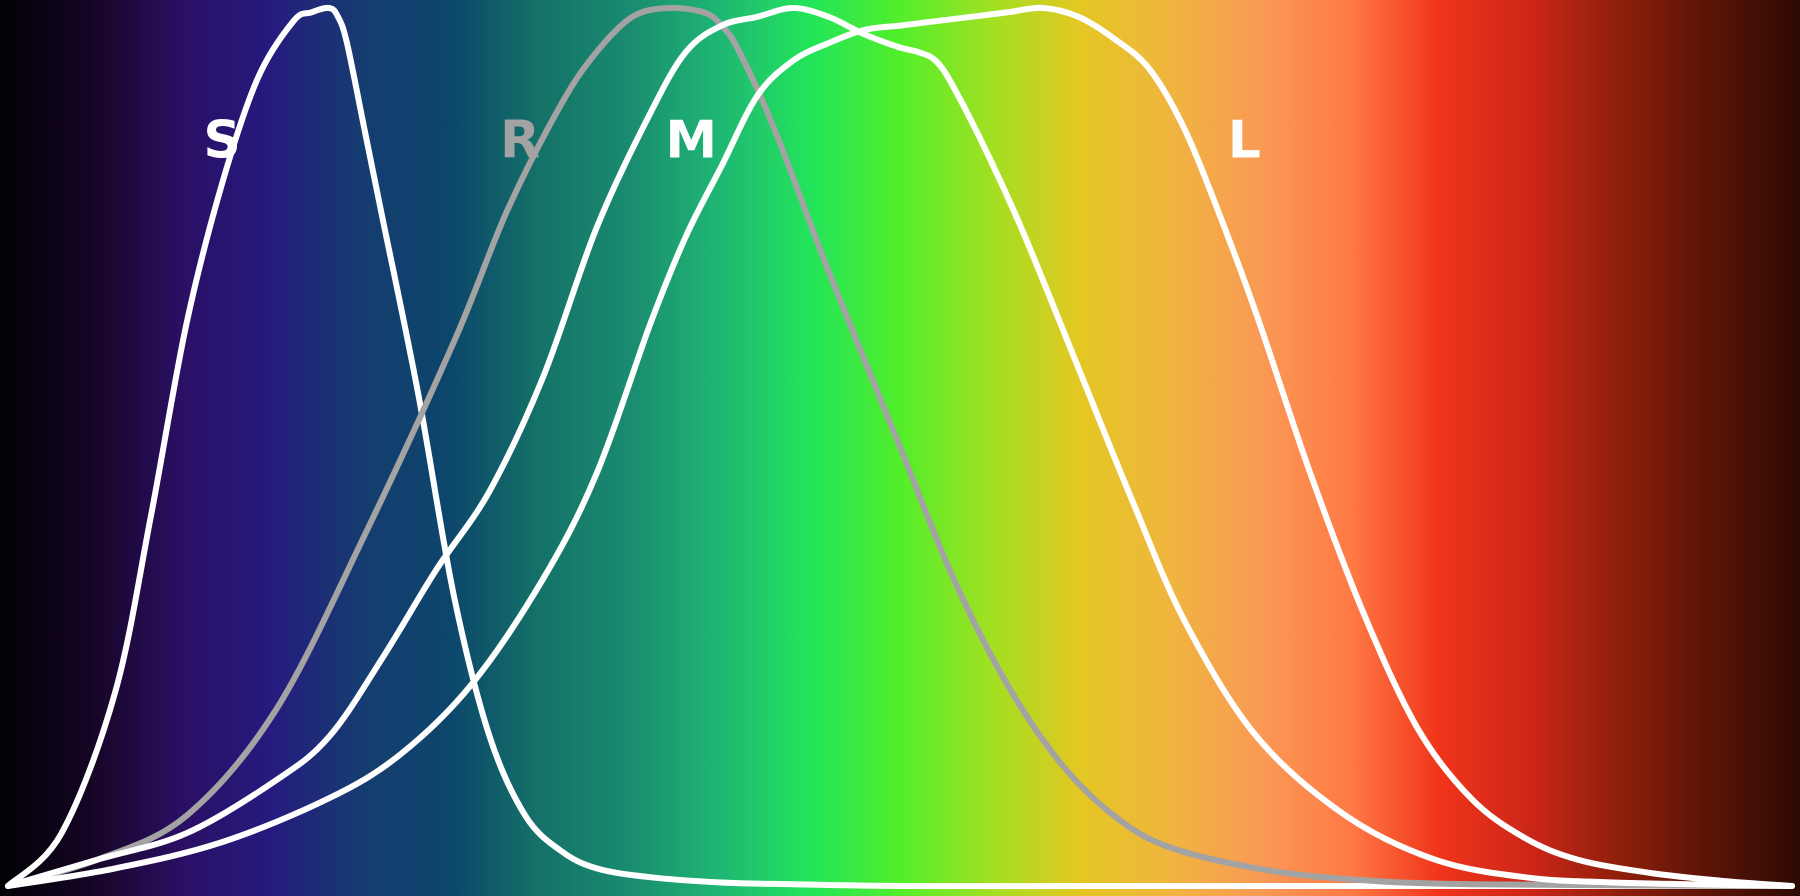 The image size is (1800, 896). I want to click on label-s: S, so click(221, 140).